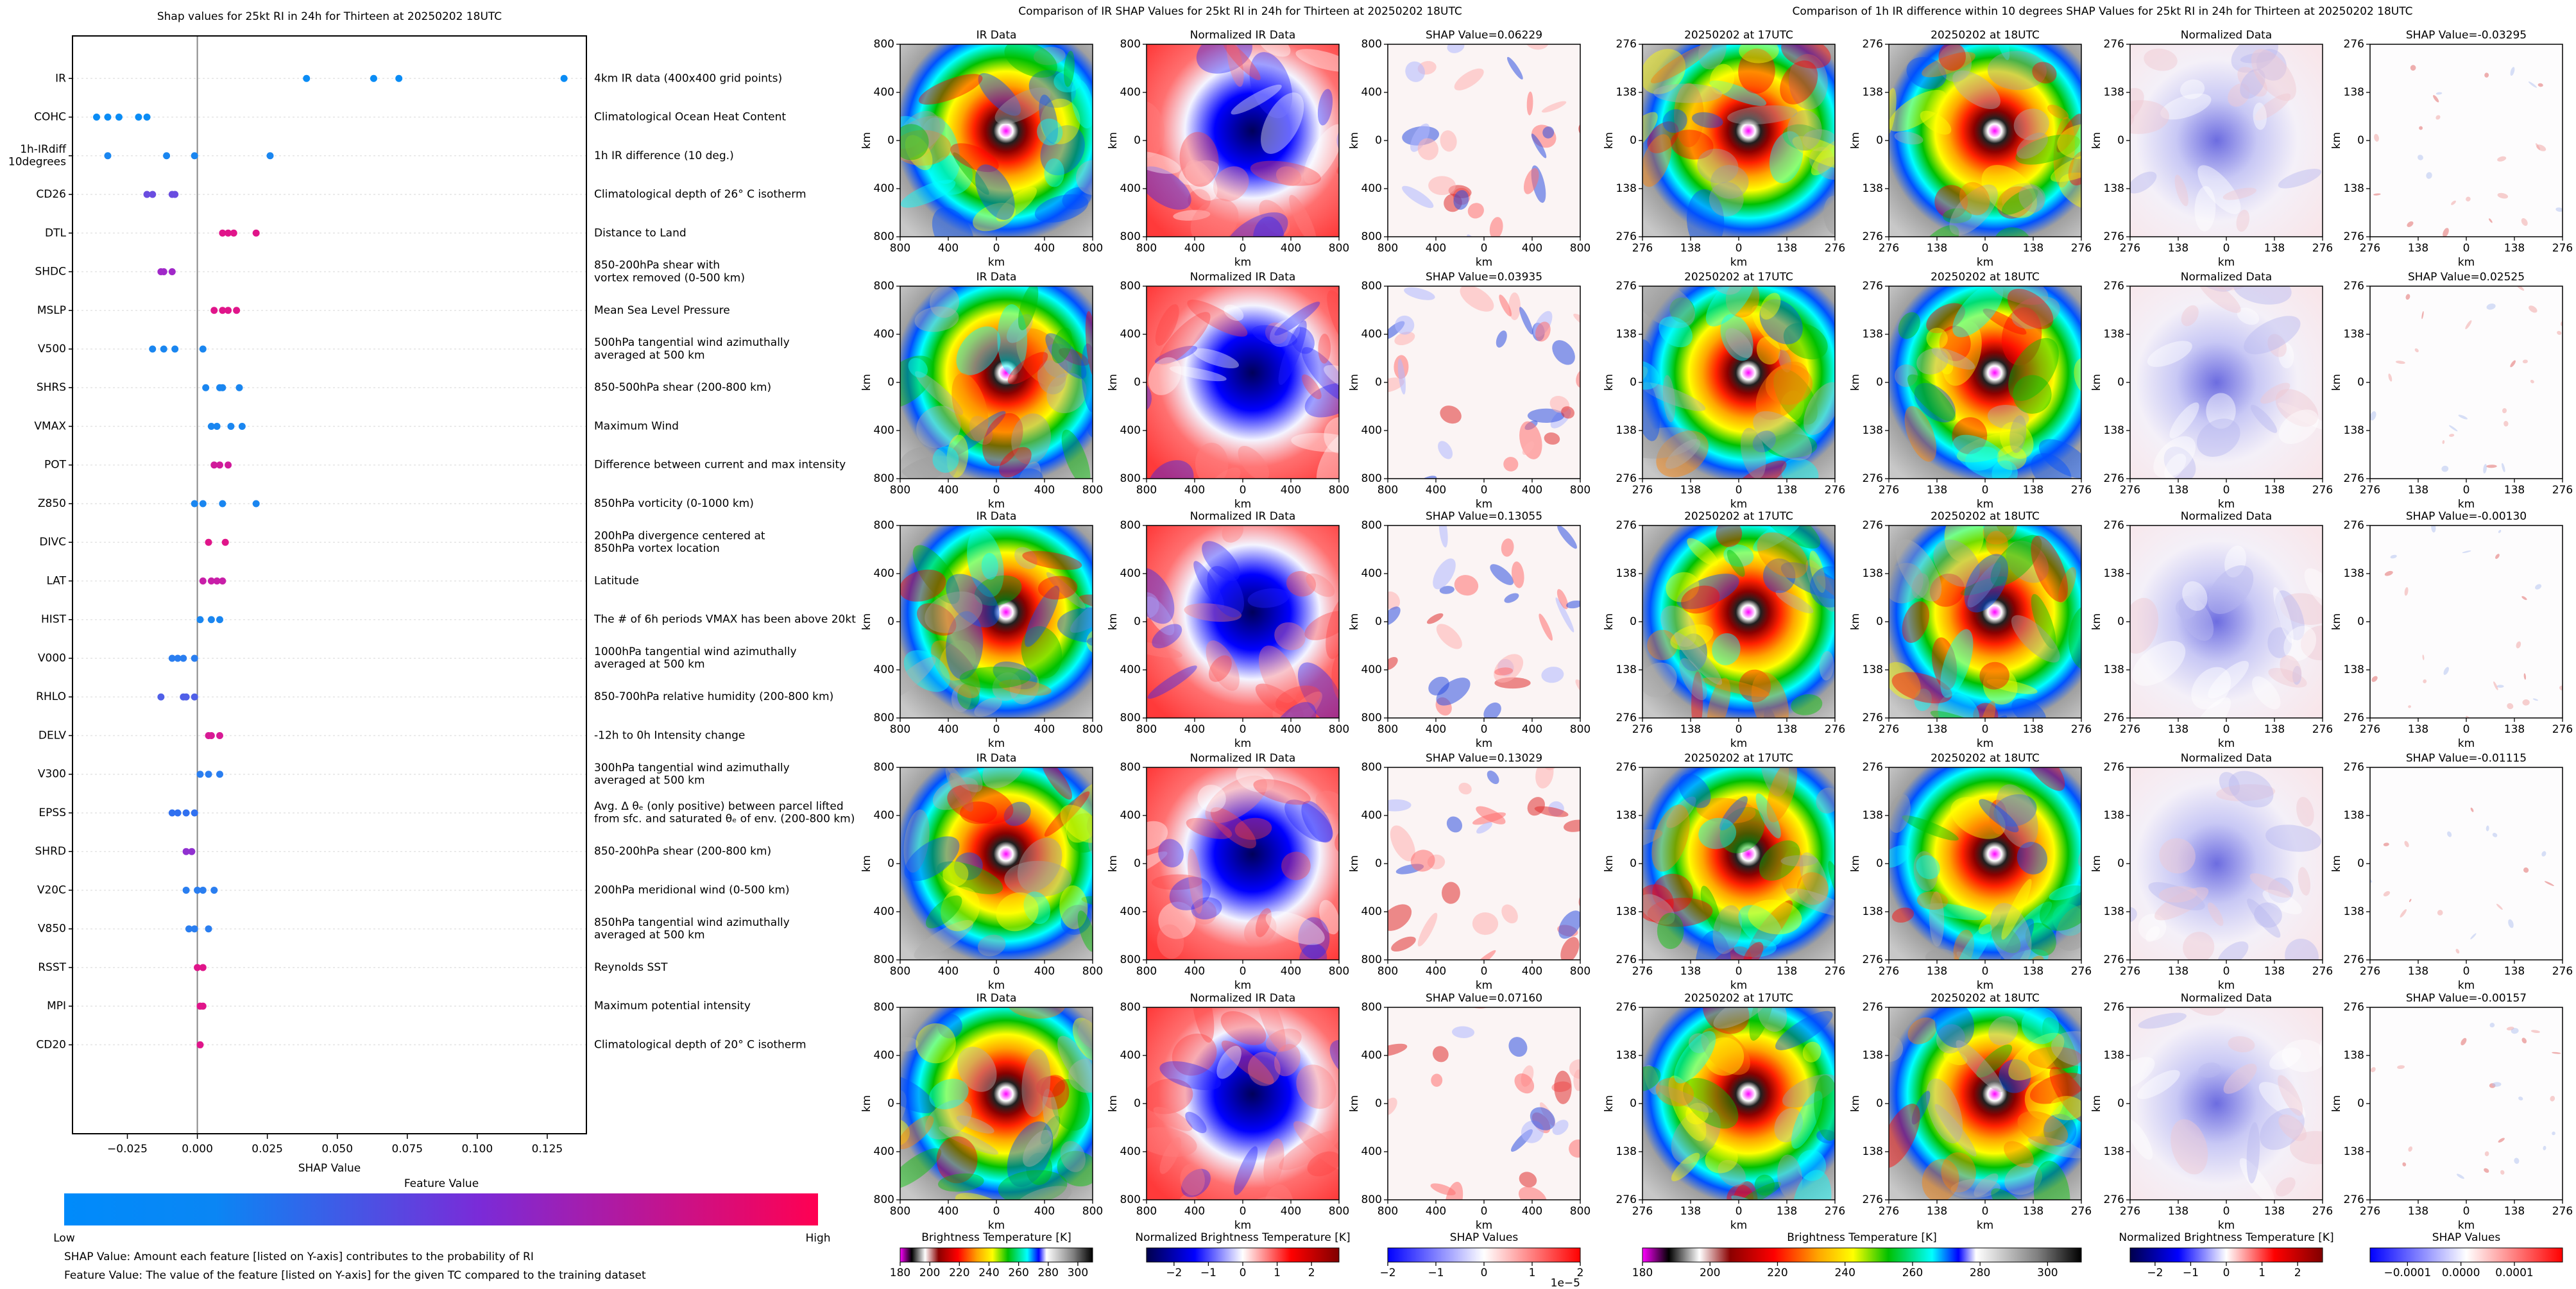 This screenshot has width=2576, height=1289. Describe the element at coordinates (477, 1149) in the screenshot. I see `x-tick-label: 0.100` at that location.